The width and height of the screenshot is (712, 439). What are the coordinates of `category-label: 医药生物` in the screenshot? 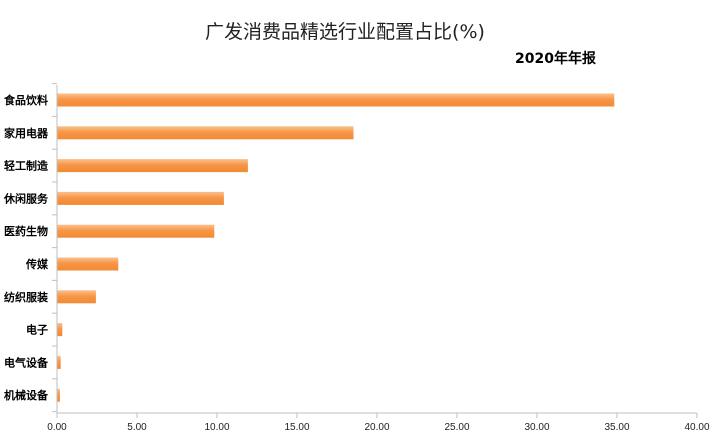 It's located at (26, 231).